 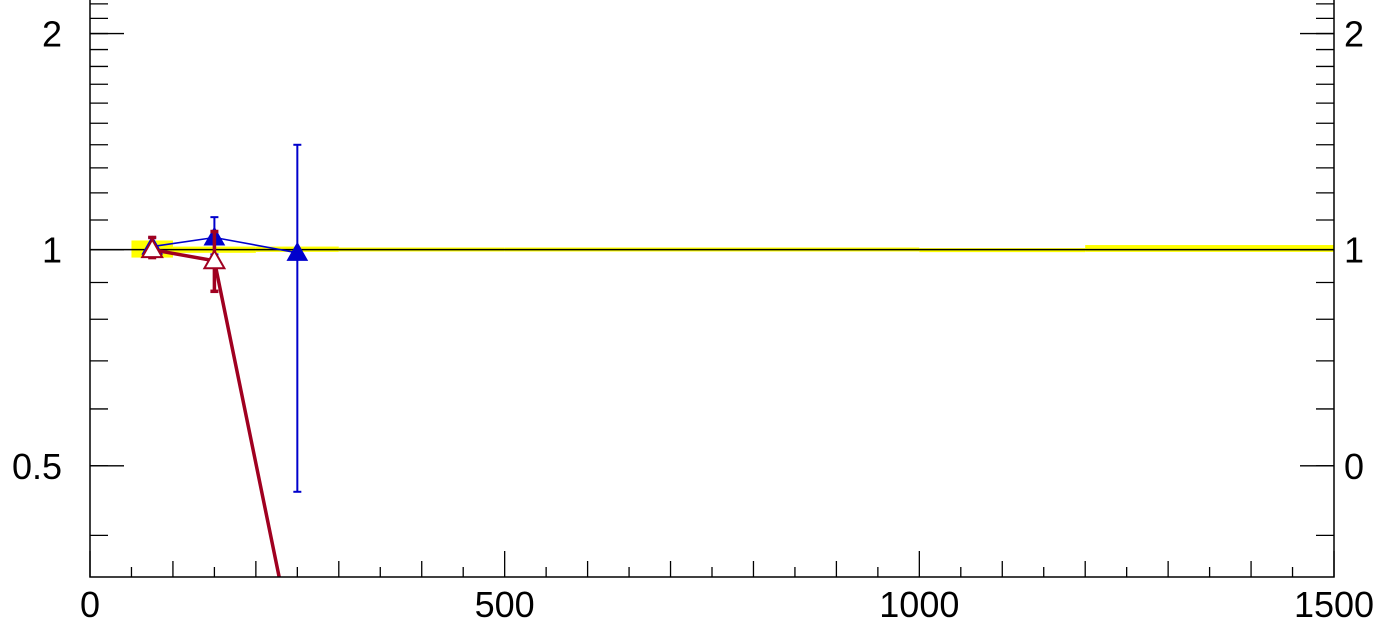 What do you see at coordinates (52, 250) in the screenshot?
I see `y-left-tick-label: 1` at bounding box center [52, 250].